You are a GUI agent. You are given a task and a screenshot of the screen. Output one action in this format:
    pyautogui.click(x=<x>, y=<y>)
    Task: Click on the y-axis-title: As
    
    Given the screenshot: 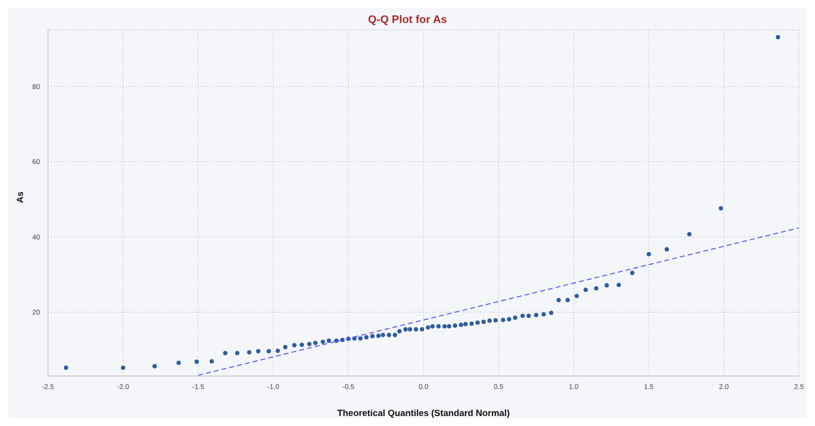 What is the action you would take?
    pyautogui.click(x=20, y=197)
    